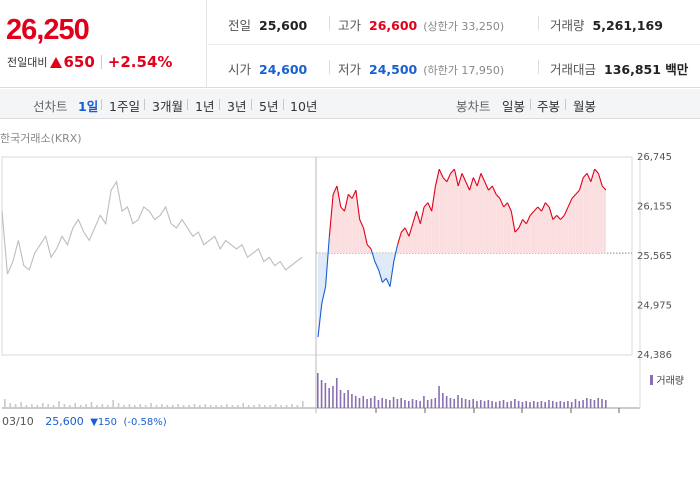  I want to click on stat-open: 시가 24,600, so click(267, 68).